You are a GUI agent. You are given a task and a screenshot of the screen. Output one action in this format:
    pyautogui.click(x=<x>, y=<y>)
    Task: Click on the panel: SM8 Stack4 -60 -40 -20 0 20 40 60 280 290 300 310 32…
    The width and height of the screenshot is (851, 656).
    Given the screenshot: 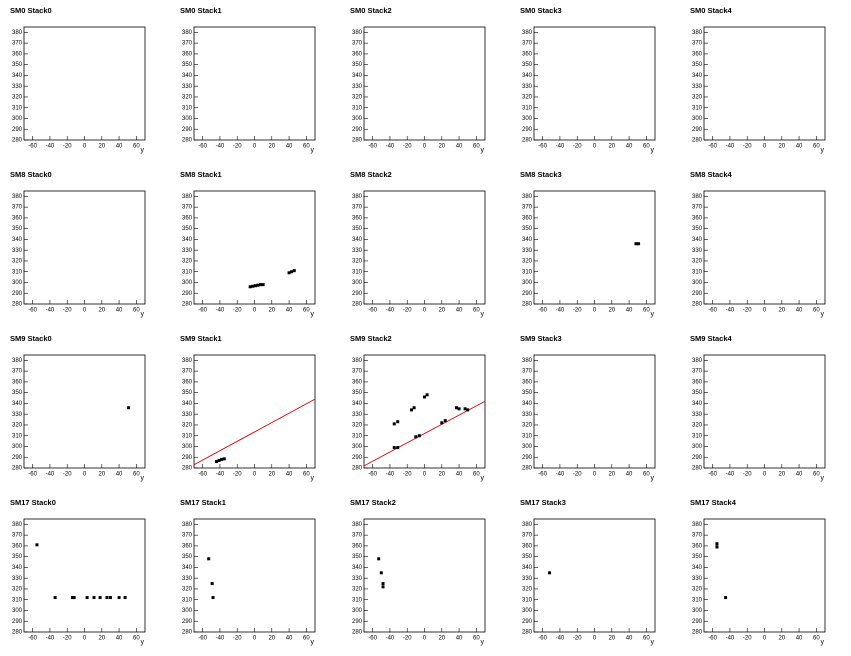 What is the action you would take?
    pyautogui.click(x=758, y=244)
    